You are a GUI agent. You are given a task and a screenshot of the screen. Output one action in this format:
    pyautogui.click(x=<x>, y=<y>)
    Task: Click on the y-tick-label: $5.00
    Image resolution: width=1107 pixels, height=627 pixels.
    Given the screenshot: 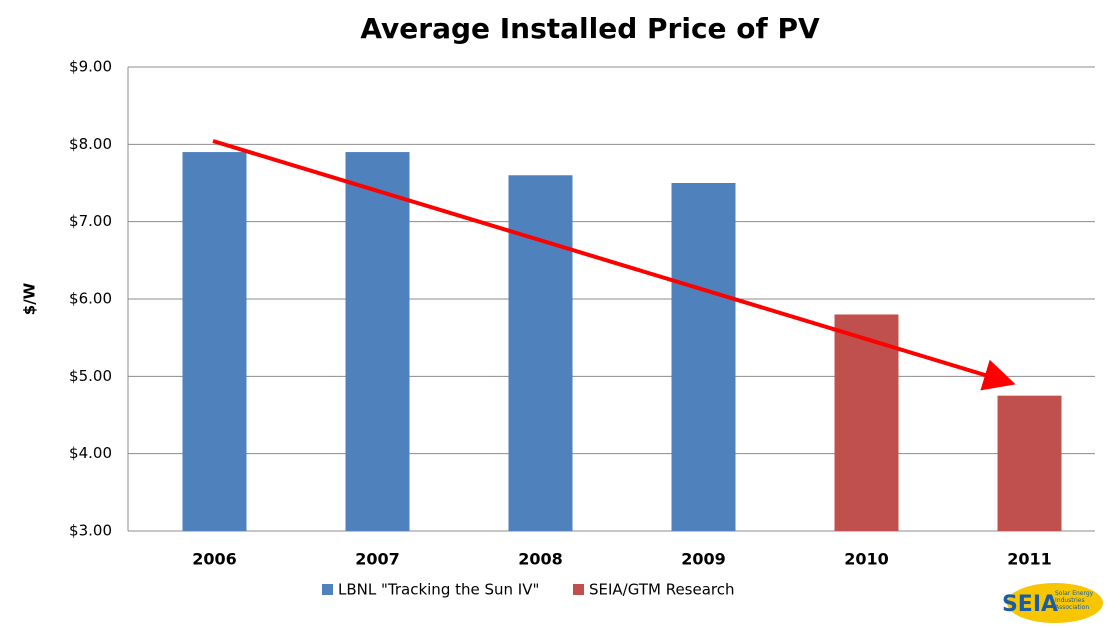 What is the action you would take?
    pyautogui.click(x=90, y=376)
    